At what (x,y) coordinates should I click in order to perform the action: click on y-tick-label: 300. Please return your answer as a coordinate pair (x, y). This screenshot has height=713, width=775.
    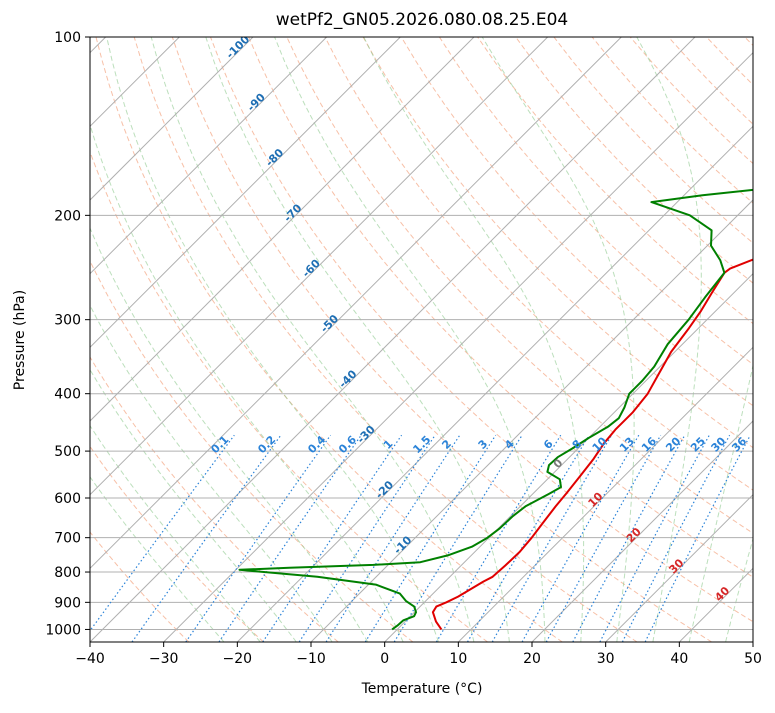
    Looking at the image, I should click on (67, 321).